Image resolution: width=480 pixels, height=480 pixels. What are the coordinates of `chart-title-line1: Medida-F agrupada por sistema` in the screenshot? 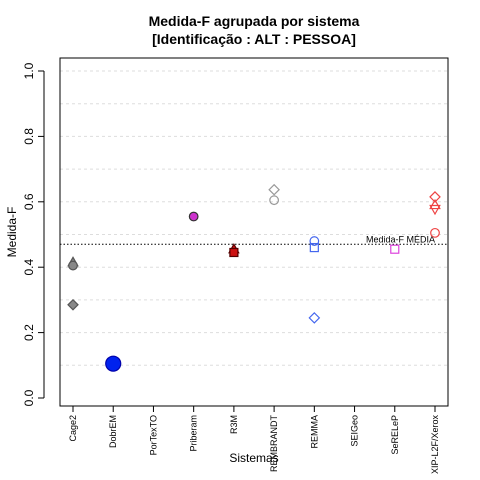 It's located at (254, 21).